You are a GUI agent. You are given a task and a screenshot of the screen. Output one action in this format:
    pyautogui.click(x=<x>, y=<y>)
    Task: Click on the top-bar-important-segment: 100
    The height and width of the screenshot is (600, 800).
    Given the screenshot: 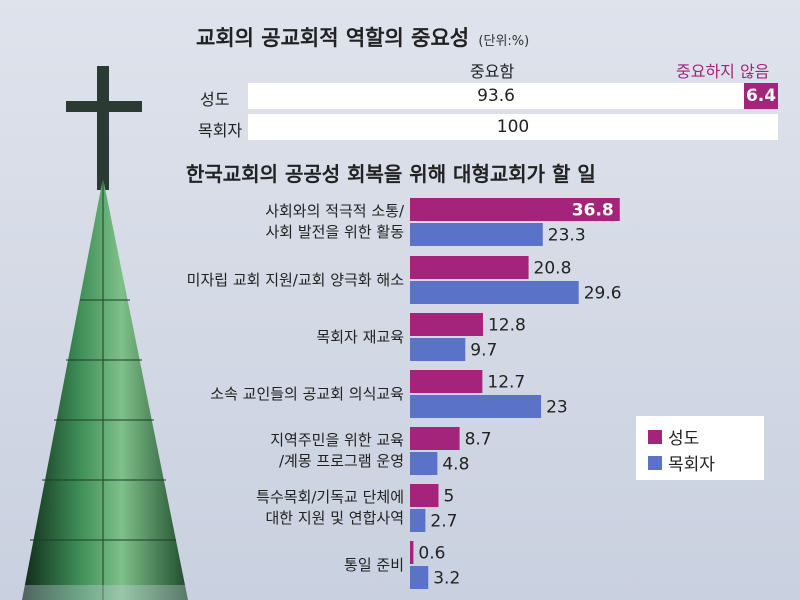 What is the action you would take?
    pyautogui.click(x=513, y=127)
    